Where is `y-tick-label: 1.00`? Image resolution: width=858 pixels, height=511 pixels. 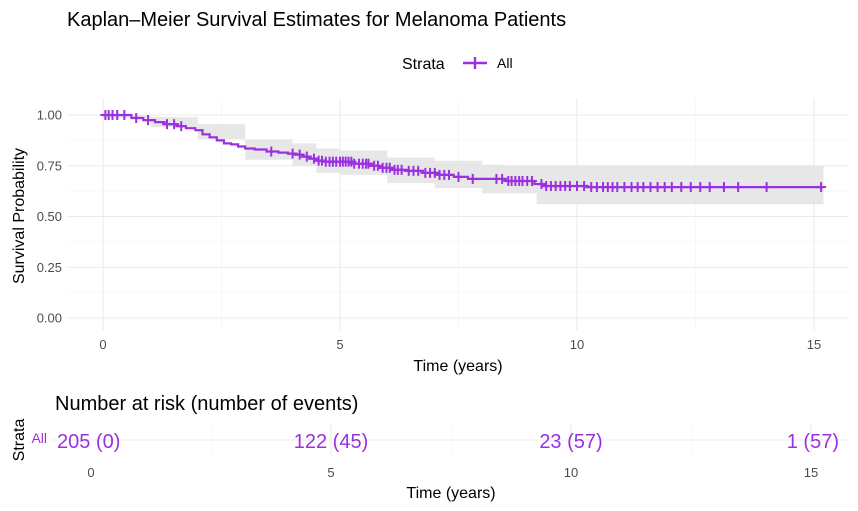
y-tick-label: 1.00 is located at coordinates (49, 115).